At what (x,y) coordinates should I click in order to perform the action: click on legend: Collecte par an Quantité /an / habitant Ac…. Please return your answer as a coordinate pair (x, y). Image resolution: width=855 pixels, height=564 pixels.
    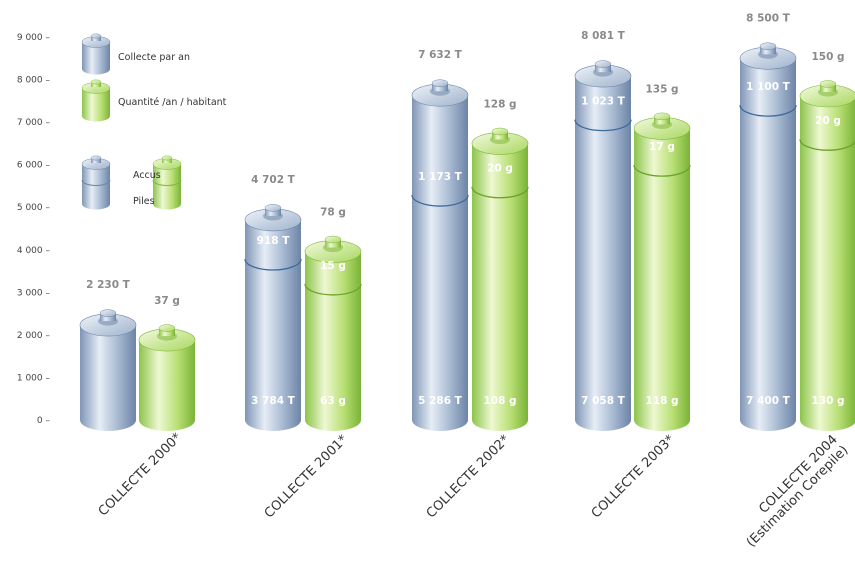
    Looking at the image, I should click on (154, 121).